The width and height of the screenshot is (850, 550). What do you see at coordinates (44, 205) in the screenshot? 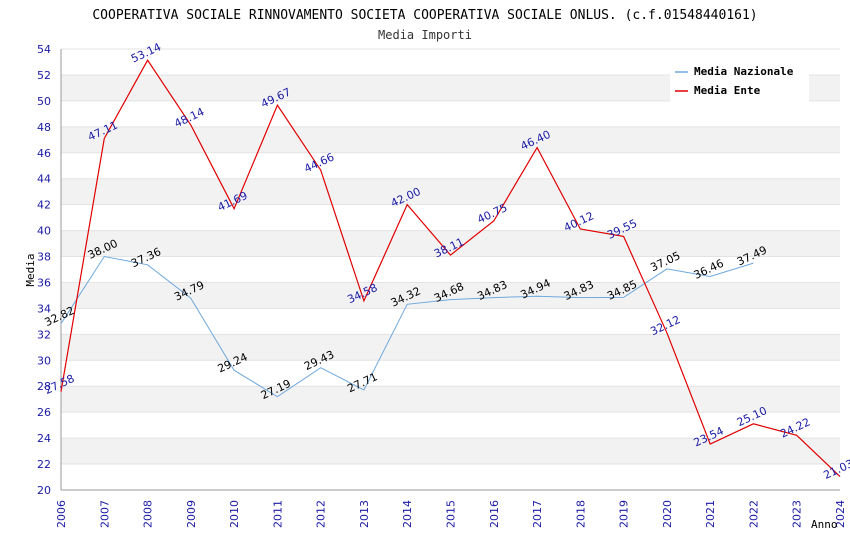
I see `y-tick-label: 42` at bounding box center [44, 205].